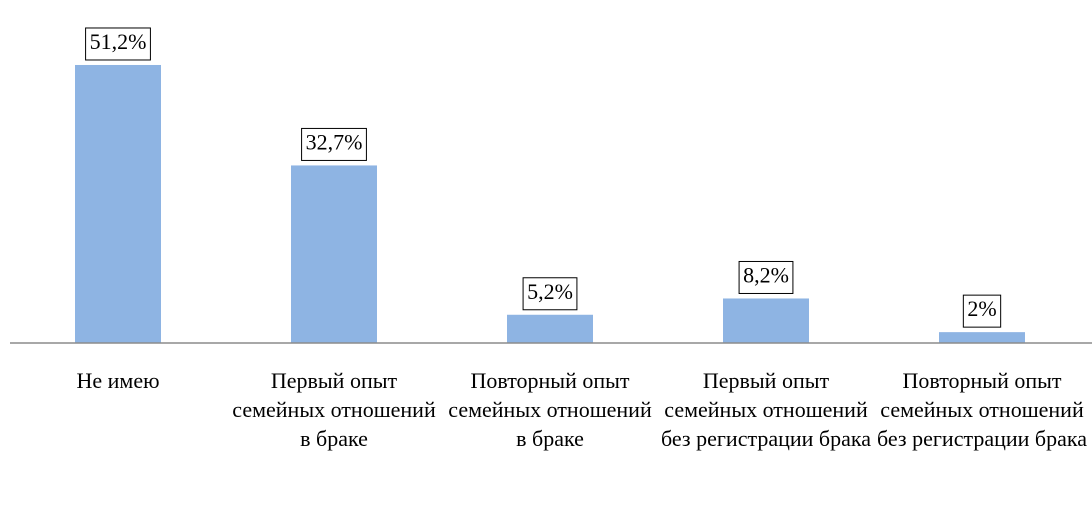 Image resolution: width=1092 pixels, height=527 pixels. What do you see at coordinates (118, 380) in the screenshot?
I see `x-tick-label: Не имею` at bounding box center [118, 380].